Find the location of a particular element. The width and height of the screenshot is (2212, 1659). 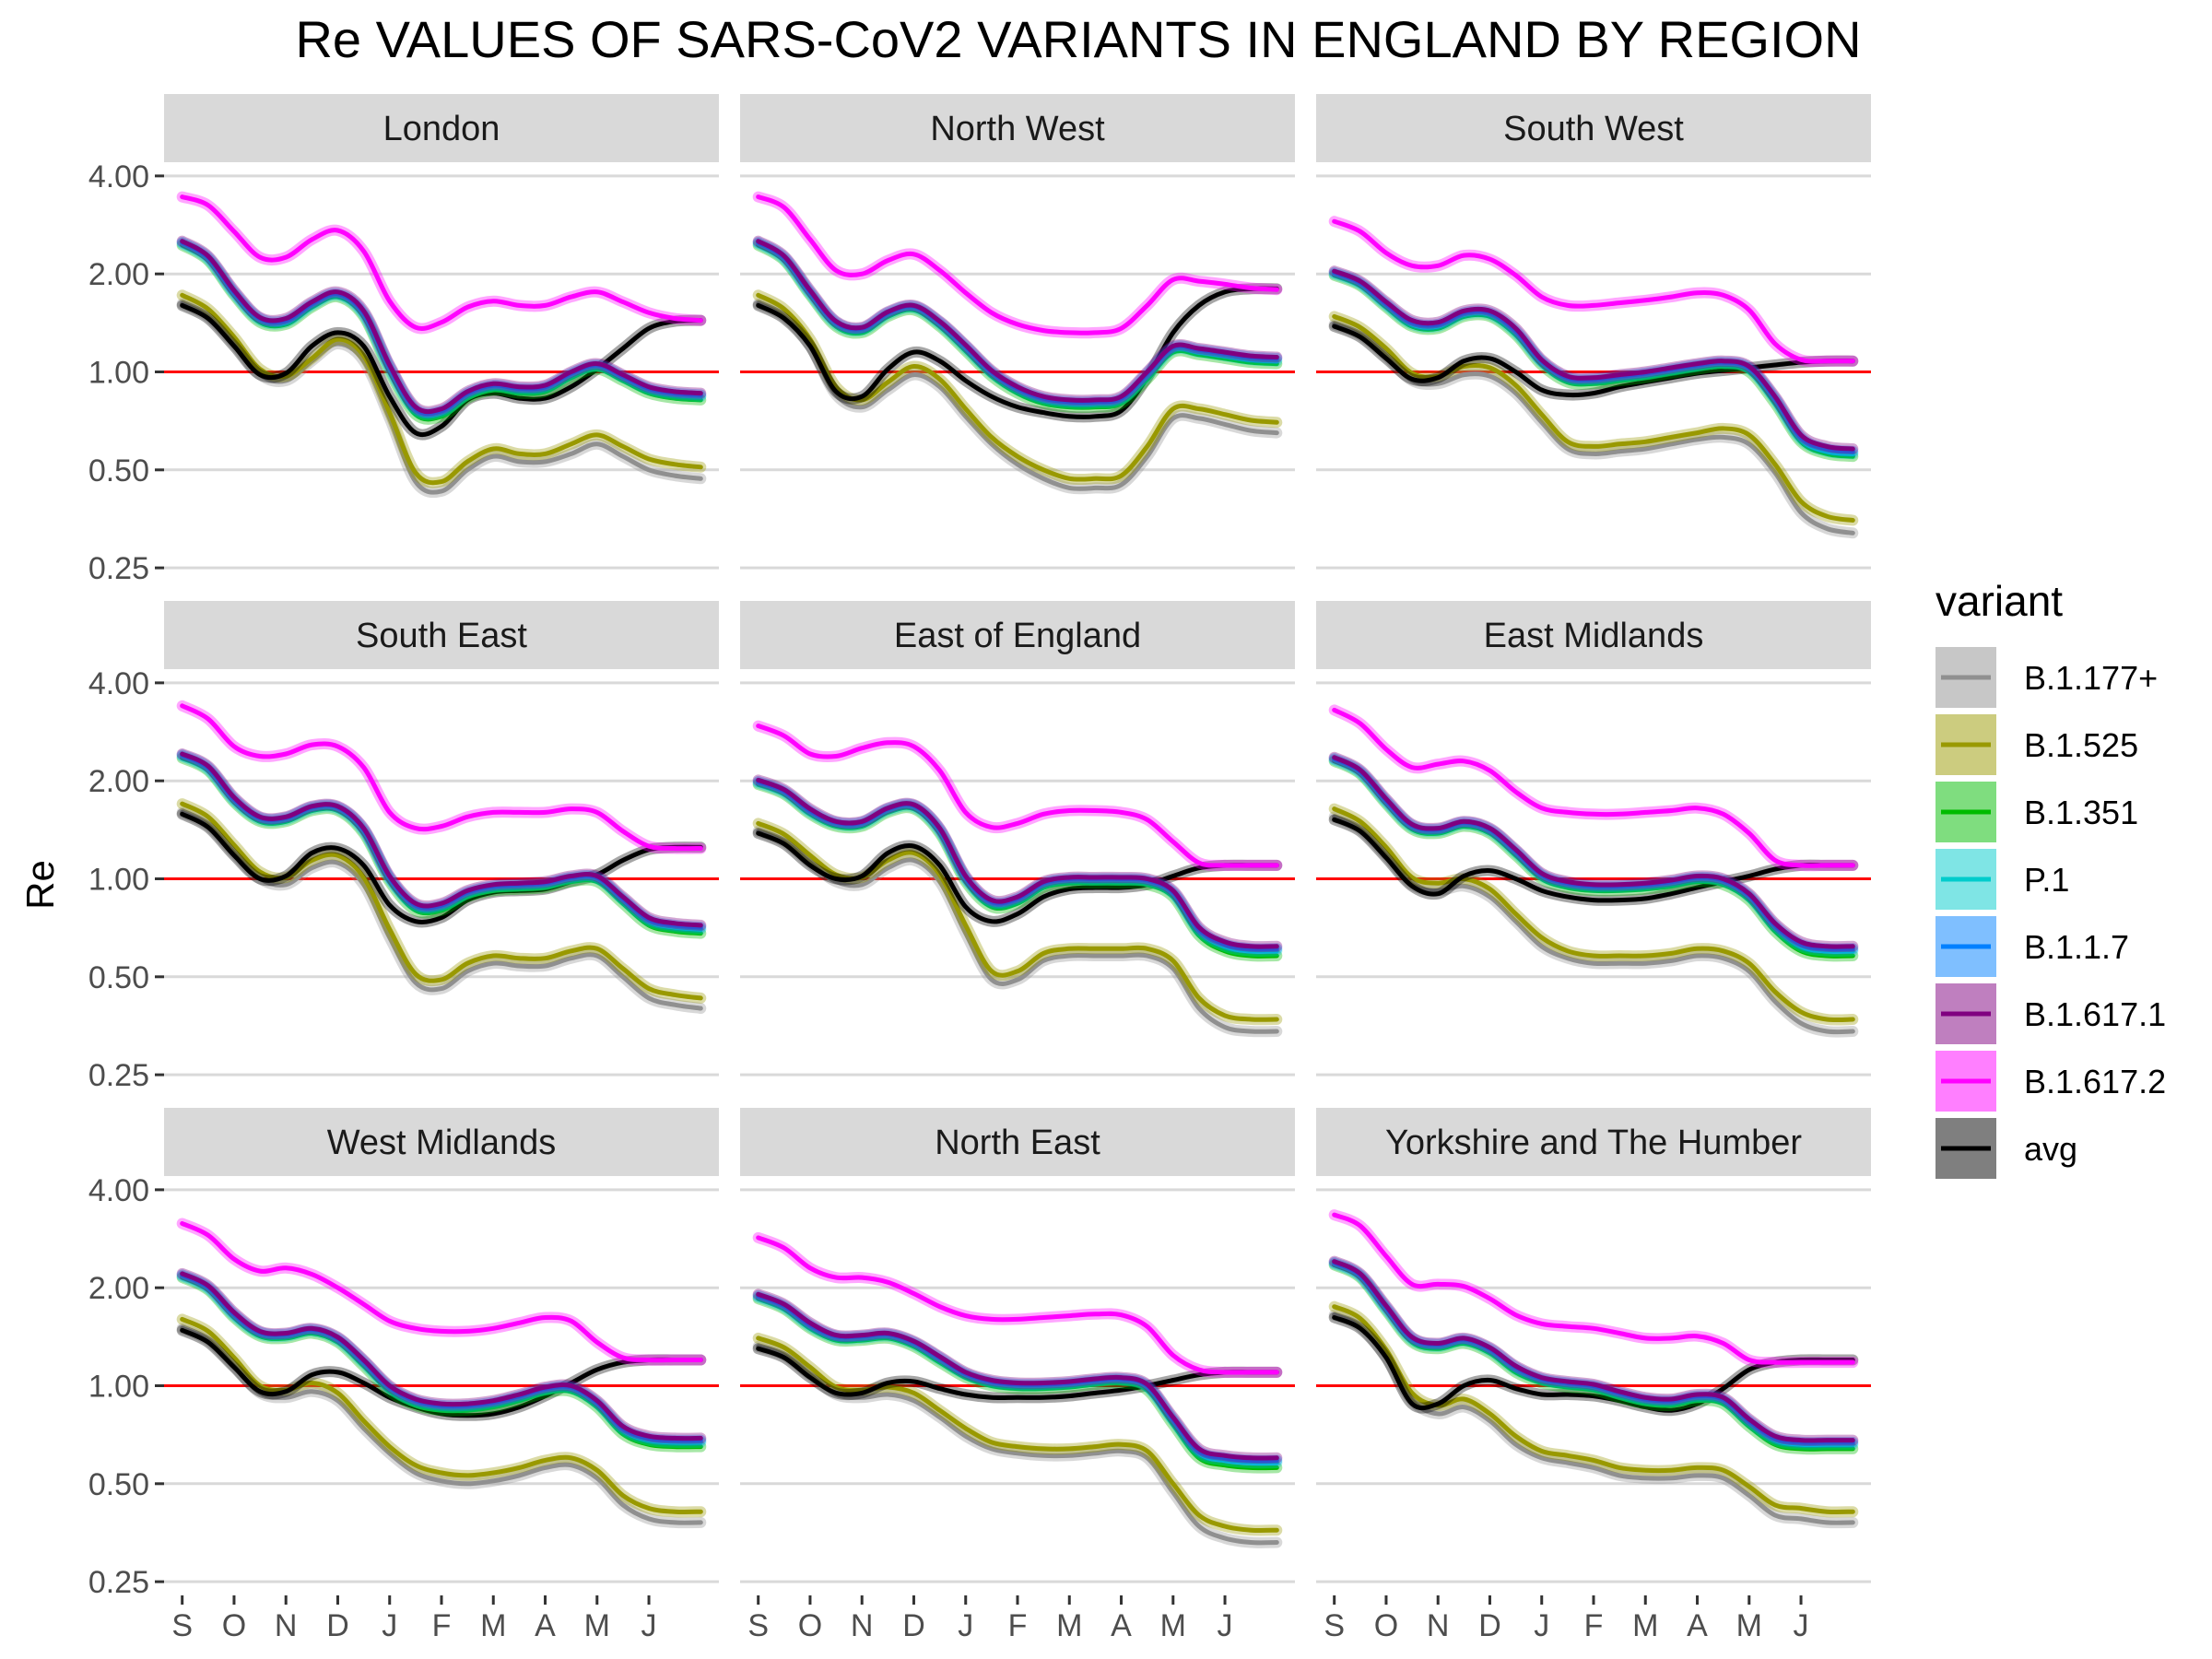

panel-south-east: South East 0.25 0.50 1.00 2.00 4.00 is located at coordinates (403, 847).